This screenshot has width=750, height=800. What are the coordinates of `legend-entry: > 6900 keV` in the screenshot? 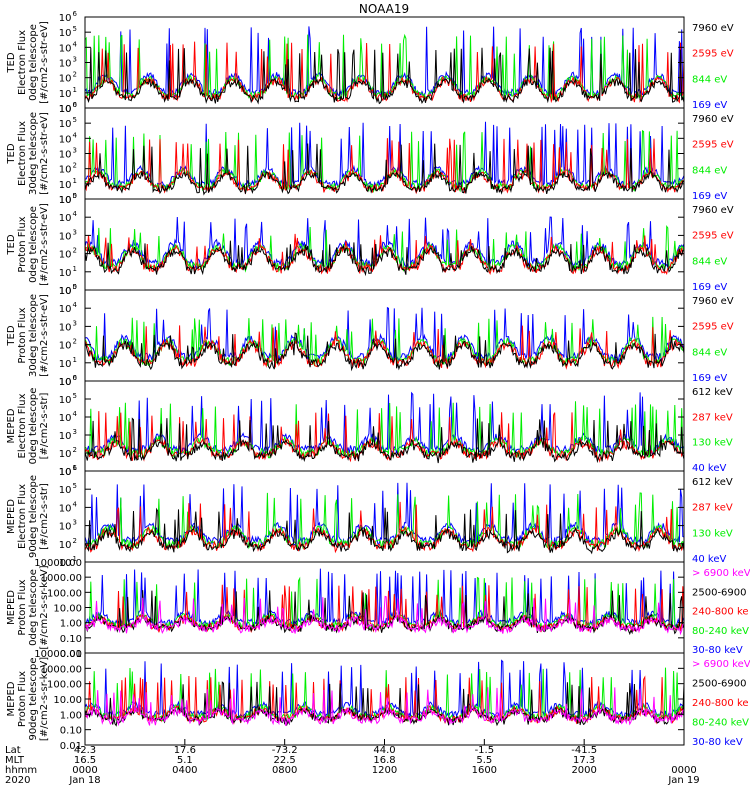 It's located at (721, 573).